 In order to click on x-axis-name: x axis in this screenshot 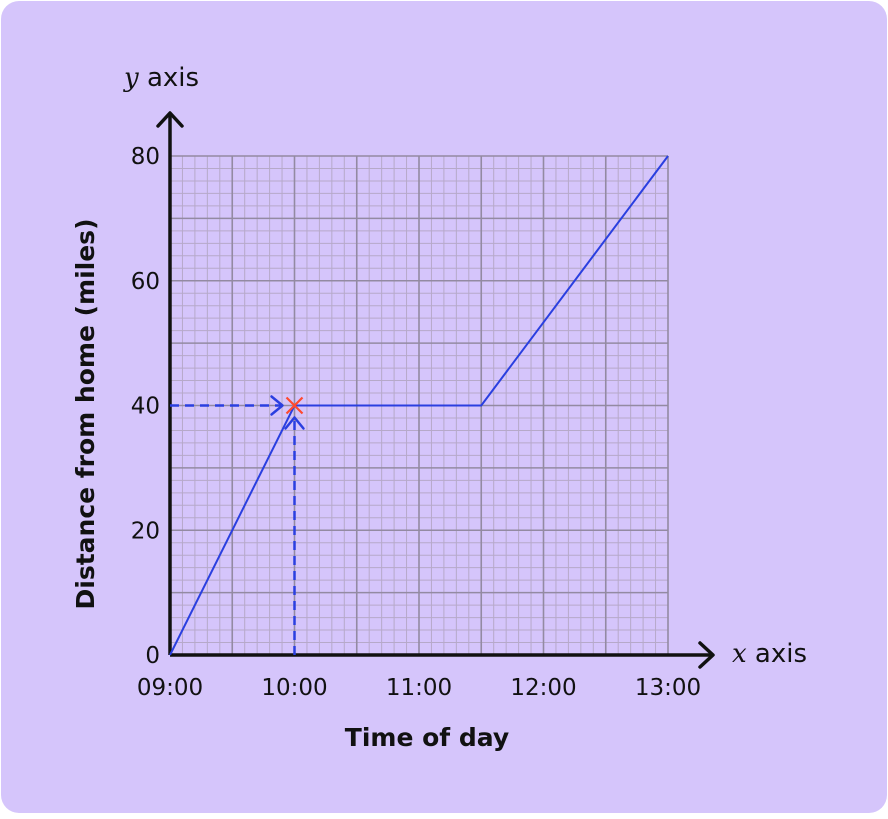, I will do `click(769, 654)`.